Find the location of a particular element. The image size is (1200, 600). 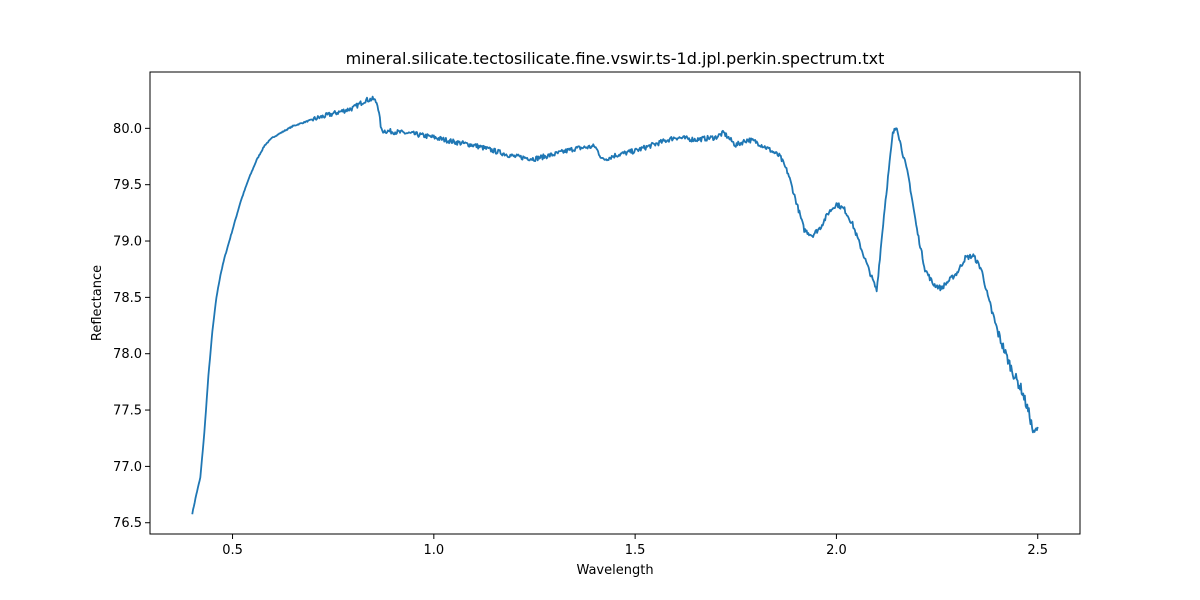

y-axis-label: Reflectance is located at coordinates (97, 303).